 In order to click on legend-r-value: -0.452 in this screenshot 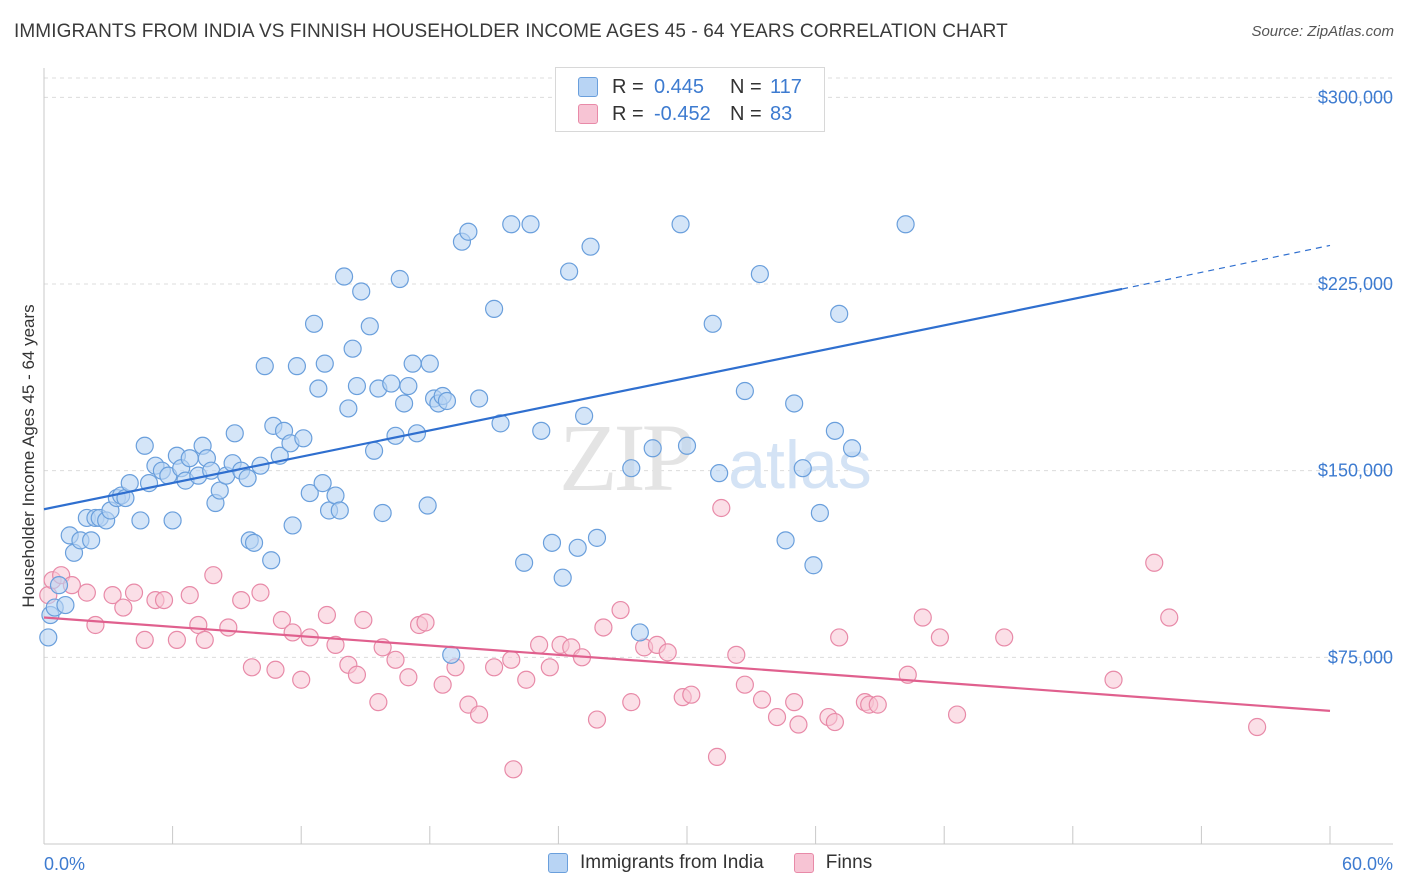, I will do `click(682, 113)`.